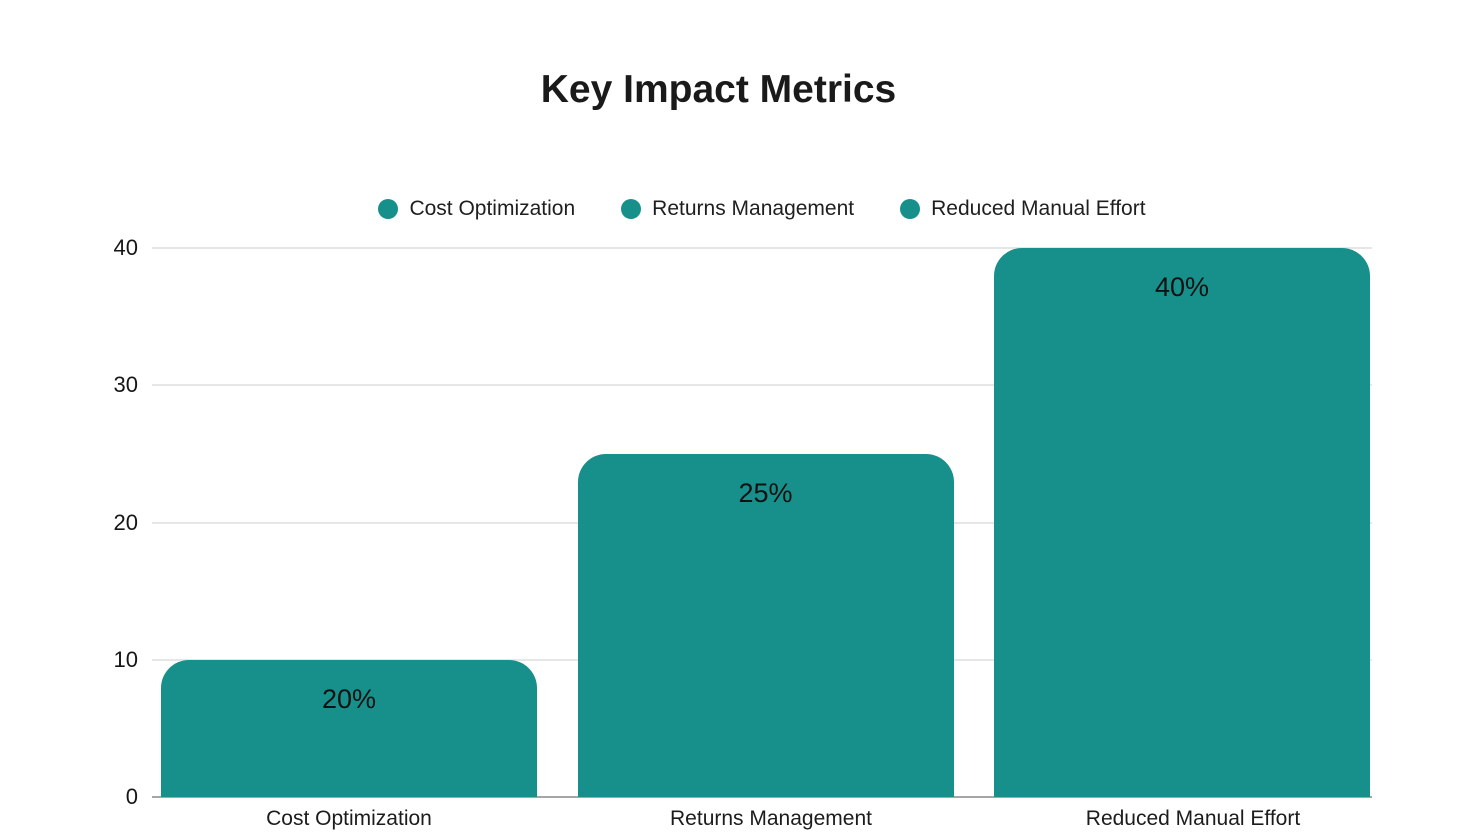 This screenshot has width=1475, height=835. What do you see at coordinates (125, 385) in the screenshot?
I see `y-tick-label: 30` at bounding box center [125, 385].